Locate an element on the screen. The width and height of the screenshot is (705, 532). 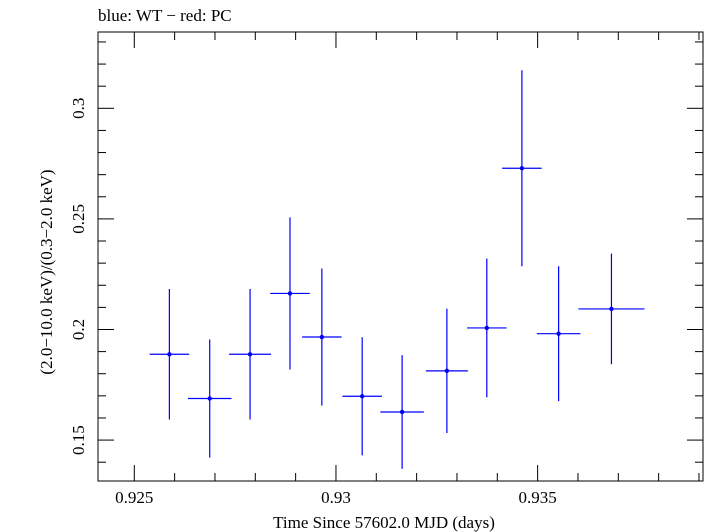
chart-title: blue: WT − red: PC is located at coordinates (165, 15).